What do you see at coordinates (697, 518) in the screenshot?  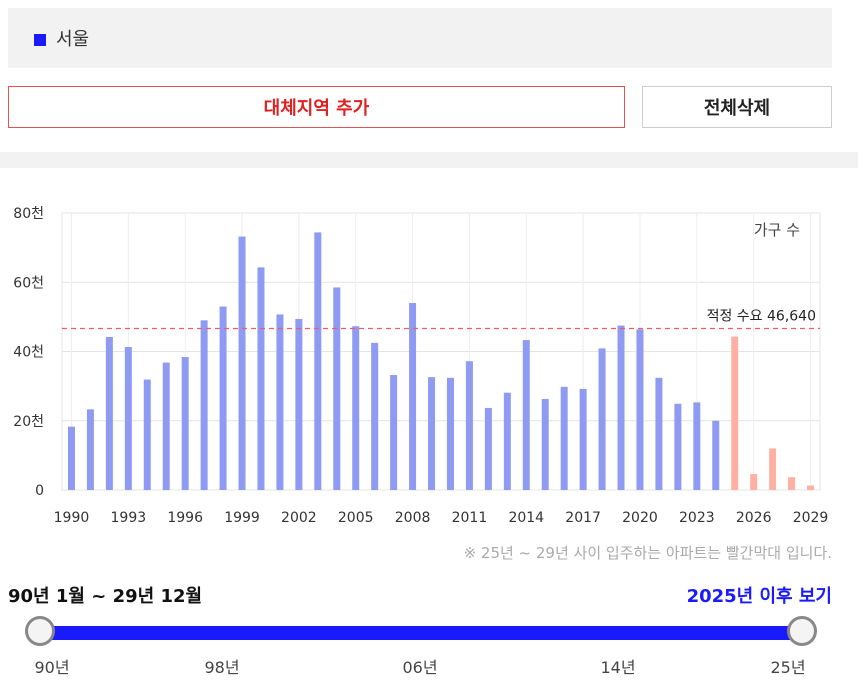 I see `x-tick-label: 2023` at bounding box center [697, 518].